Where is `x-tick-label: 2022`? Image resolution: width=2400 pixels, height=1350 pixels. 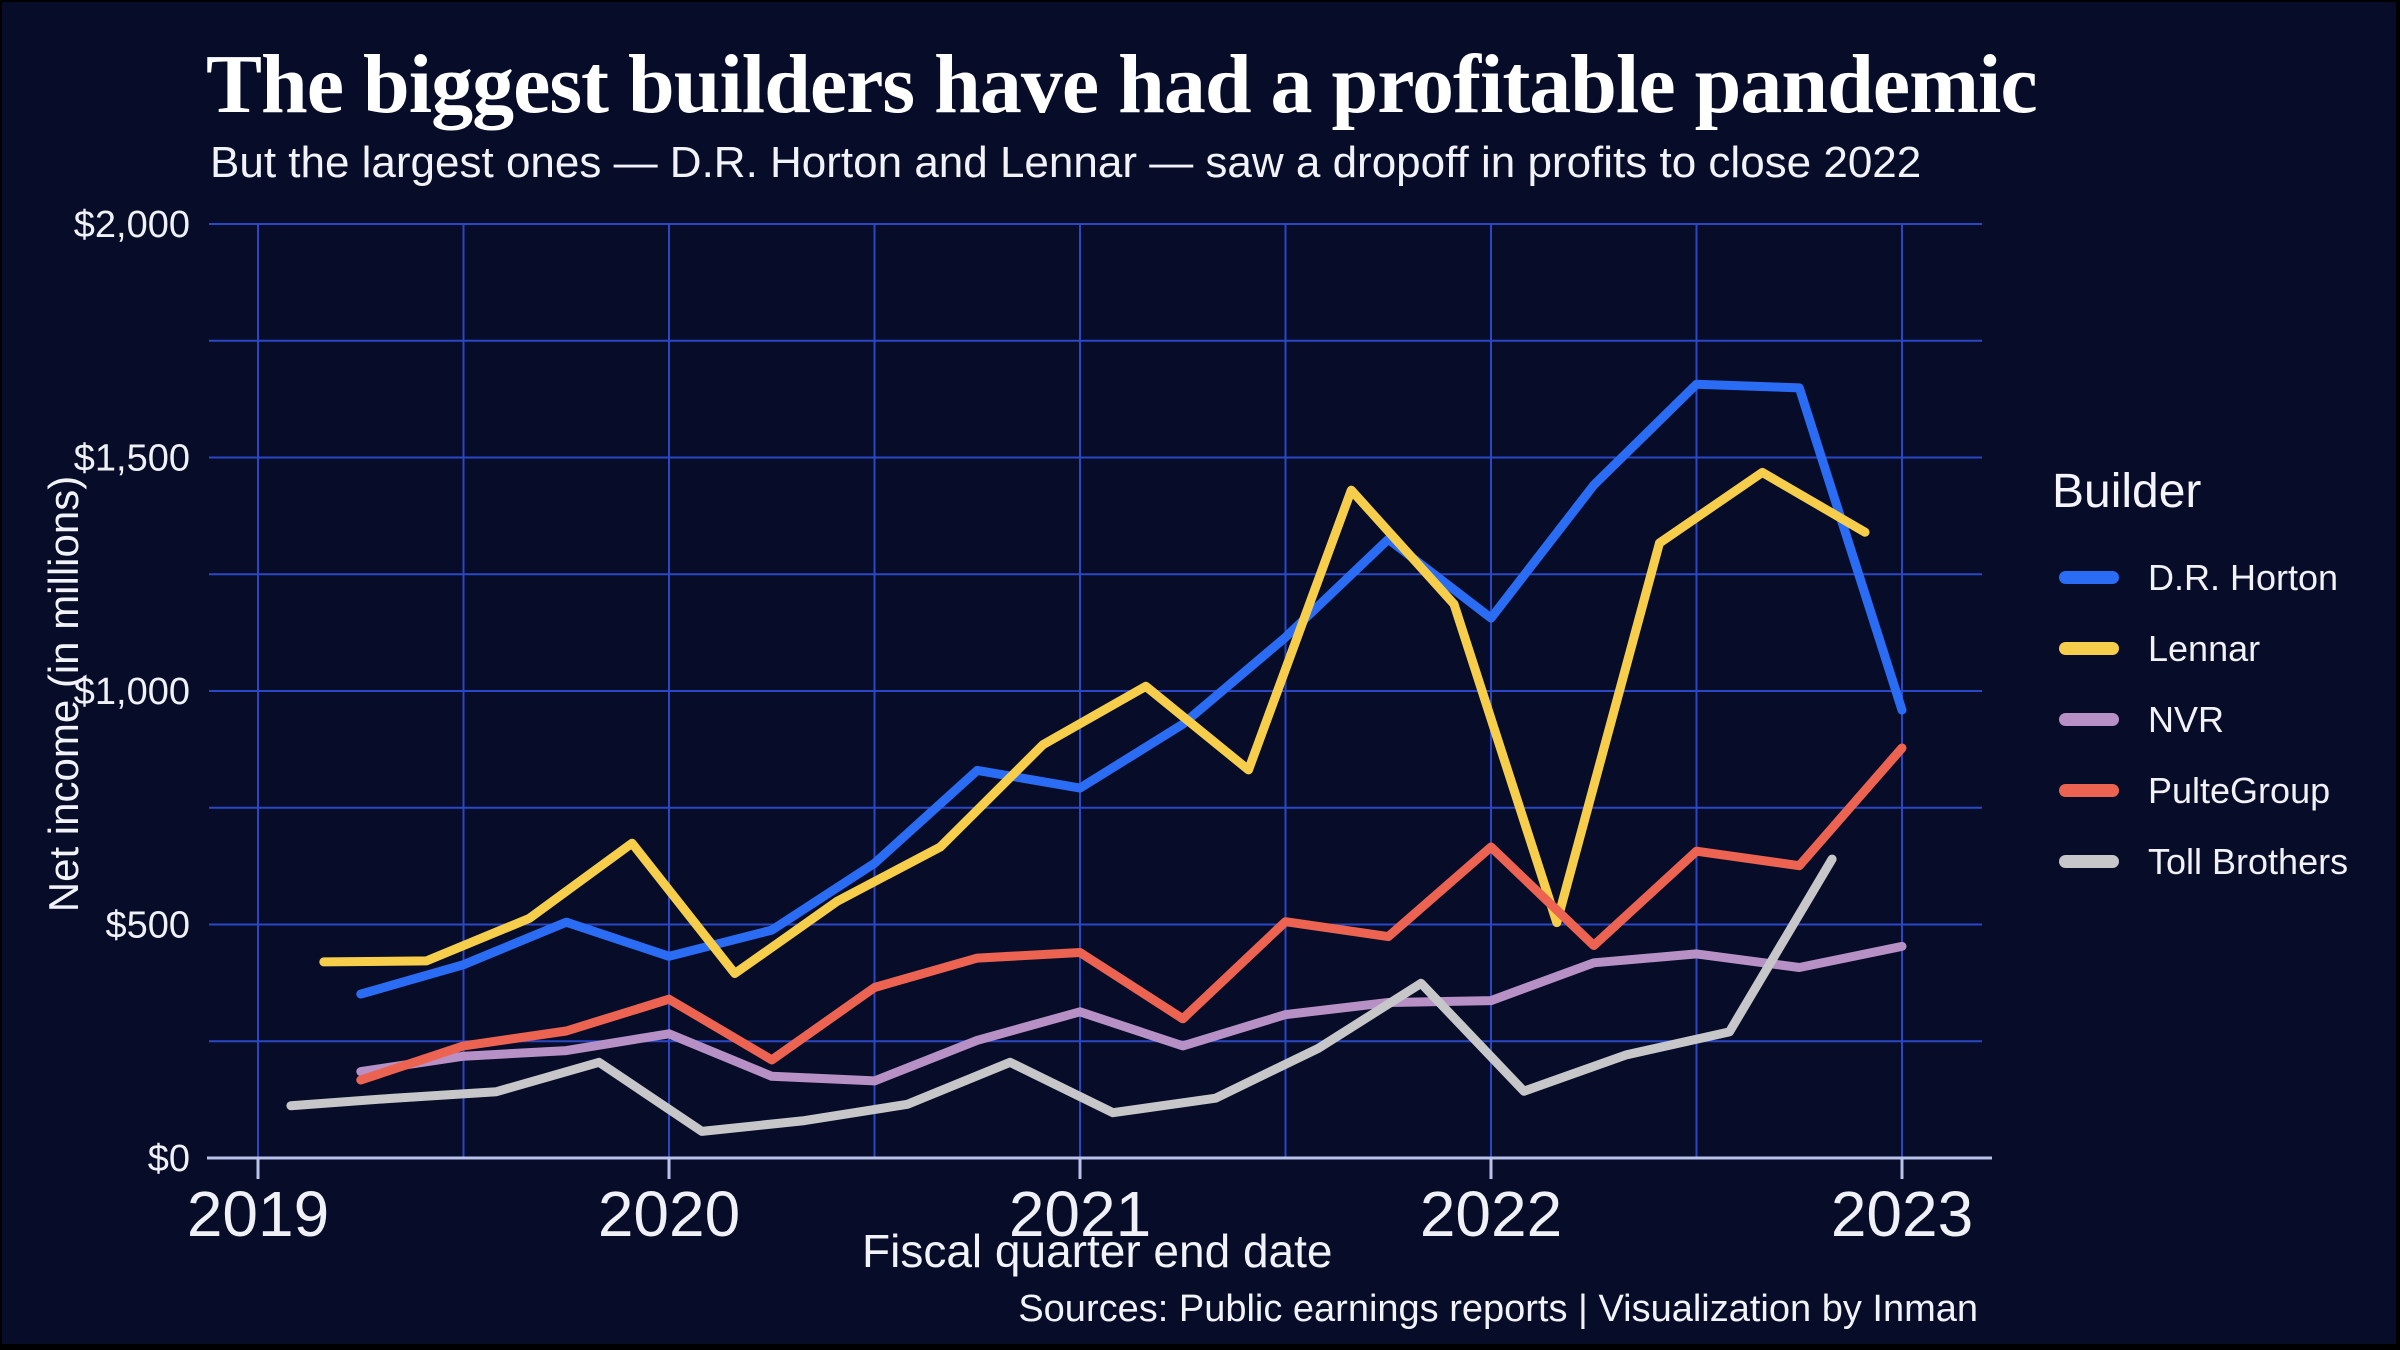 x-tick-label: 2022 is located at coordinates (1491, 1214).